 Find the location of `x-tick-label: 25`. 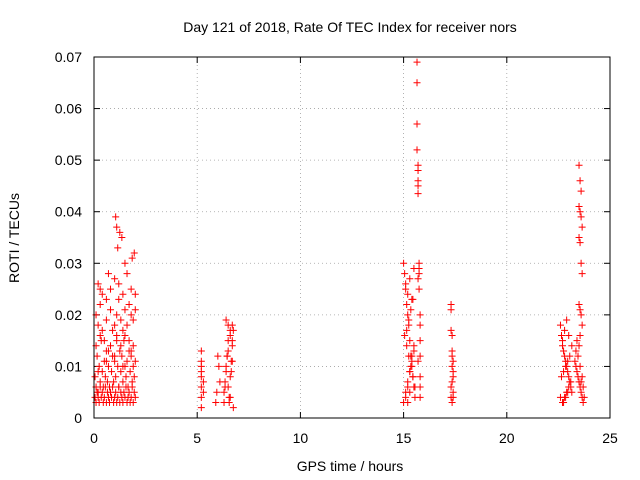

x-tick-label: 25 is located at coordinates (610, 438).